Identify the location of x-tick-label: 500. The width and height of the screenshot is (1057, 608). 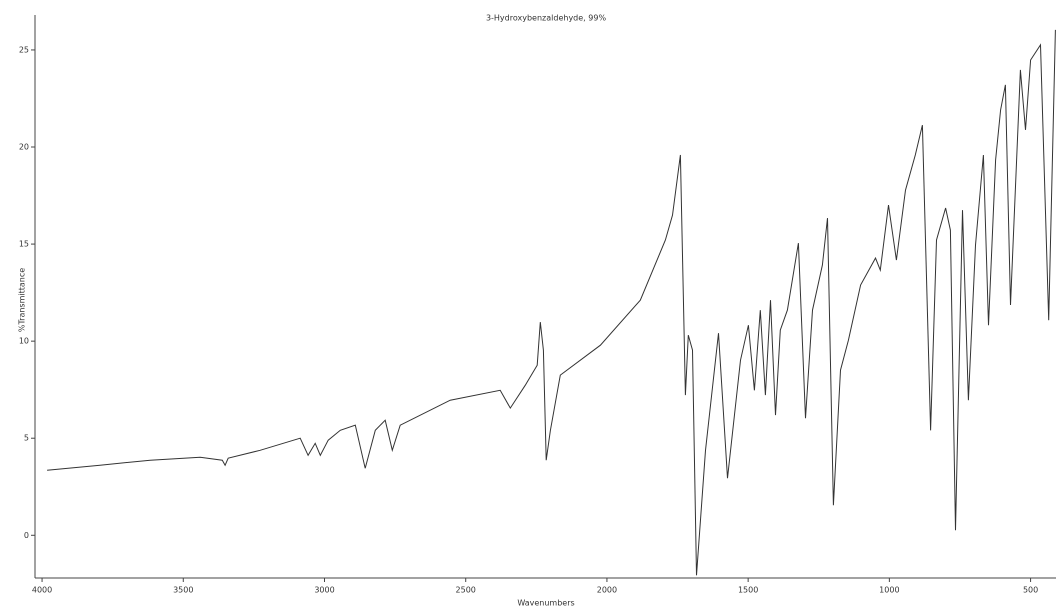
(1030, 590).